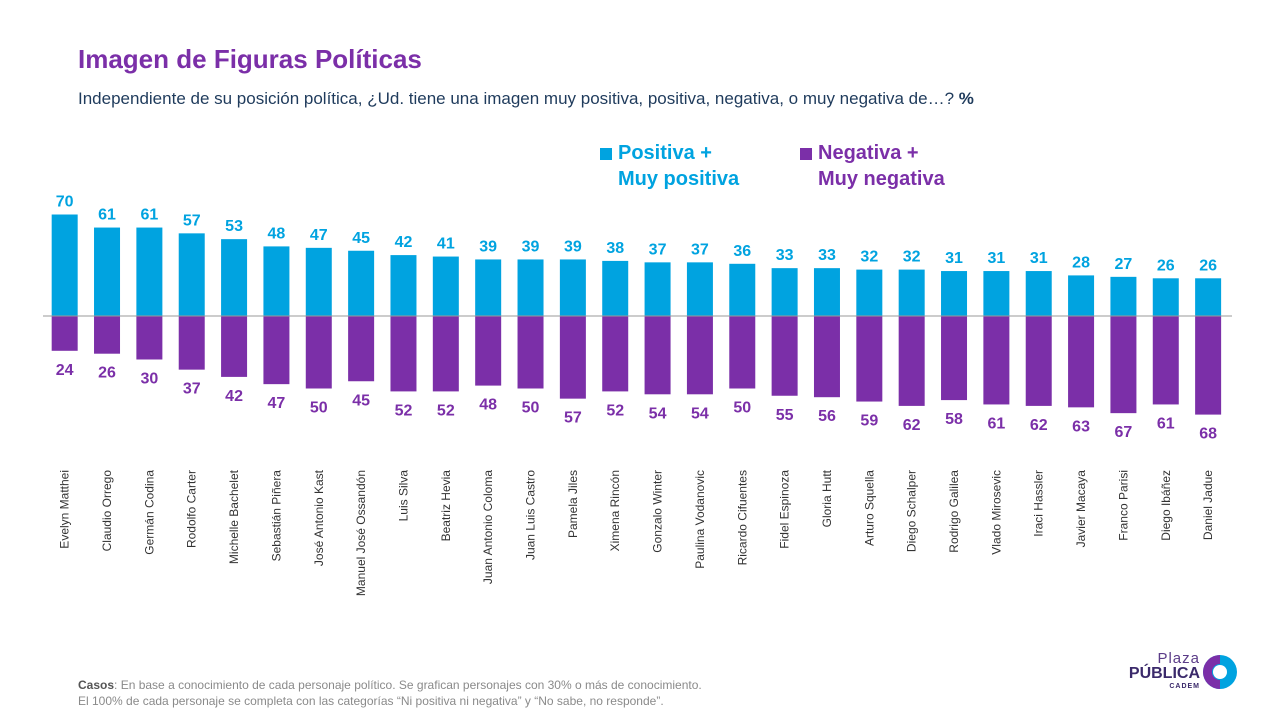  What do you see at coordinates (1164, 673) in the screenshot?
I see `logo-line2: PÚBLICA` at bounding box center [1164, 673].